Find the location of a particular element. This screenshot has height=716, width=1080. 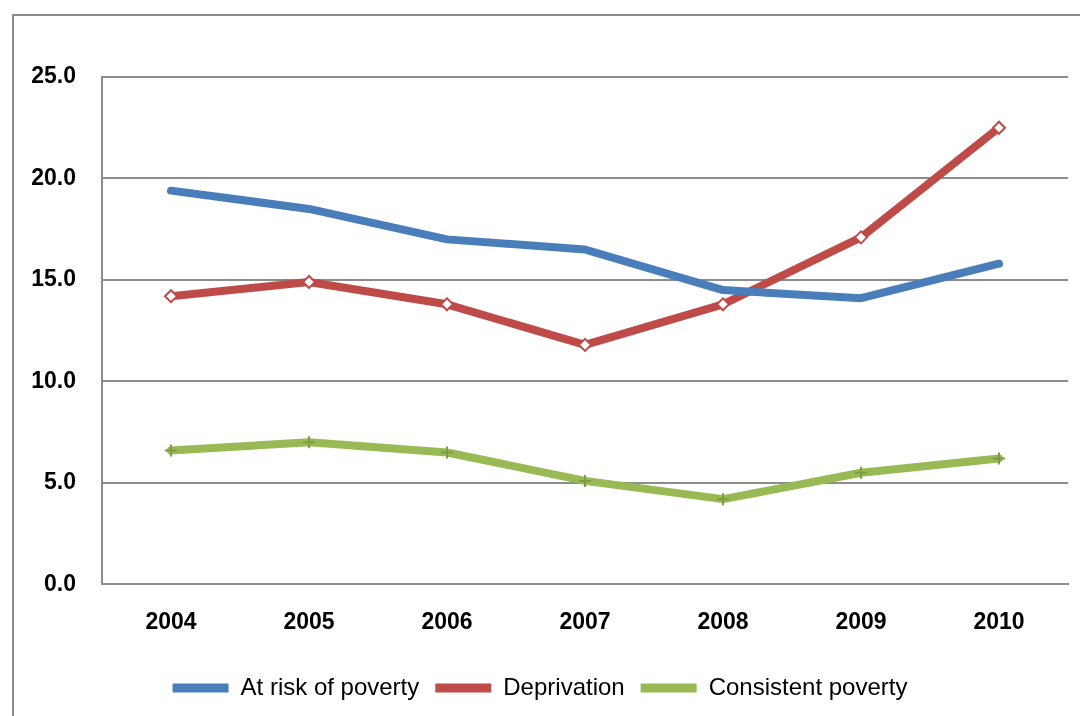

x-tick-label: 2010 is located at coordinates (999, 620).